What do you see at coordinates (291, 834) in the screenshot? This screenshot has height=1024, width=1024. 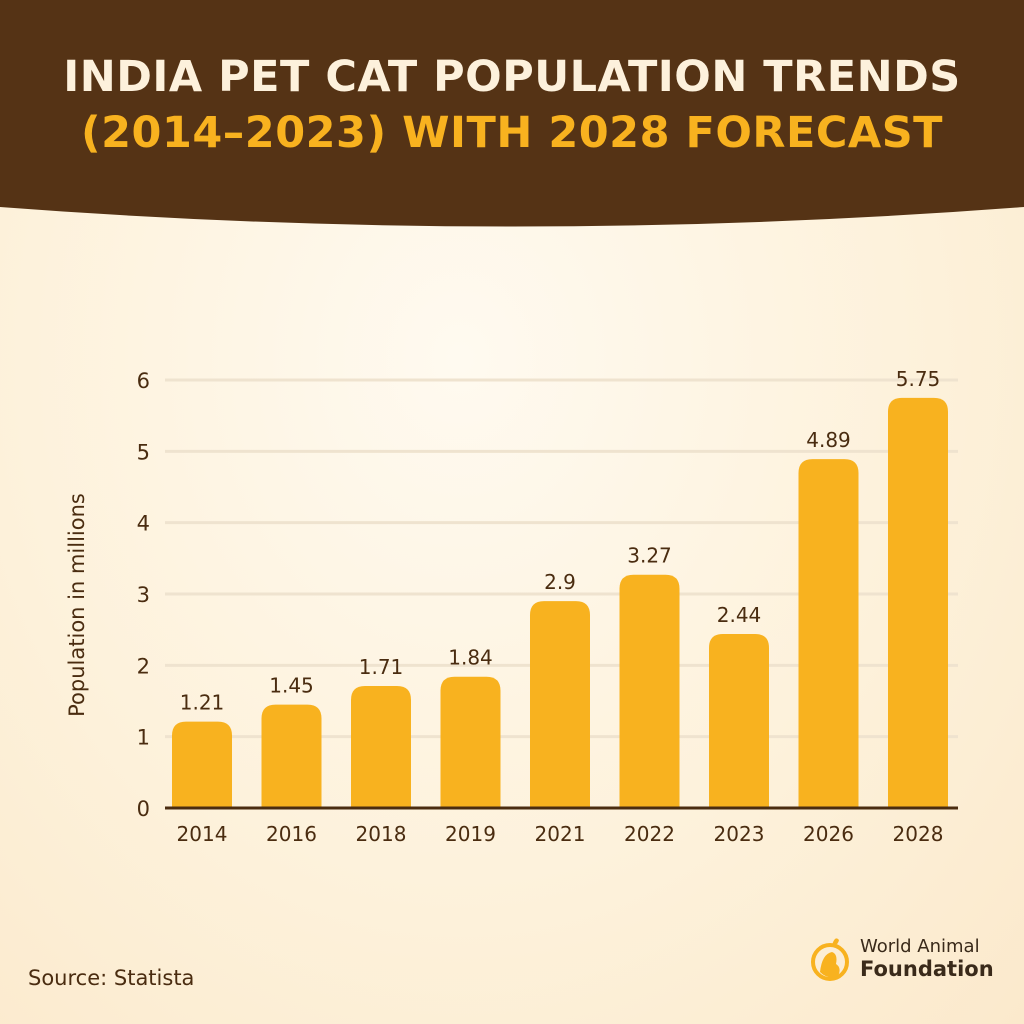 I see `x-tick-label: 2016` at bounding box center [291, 834].